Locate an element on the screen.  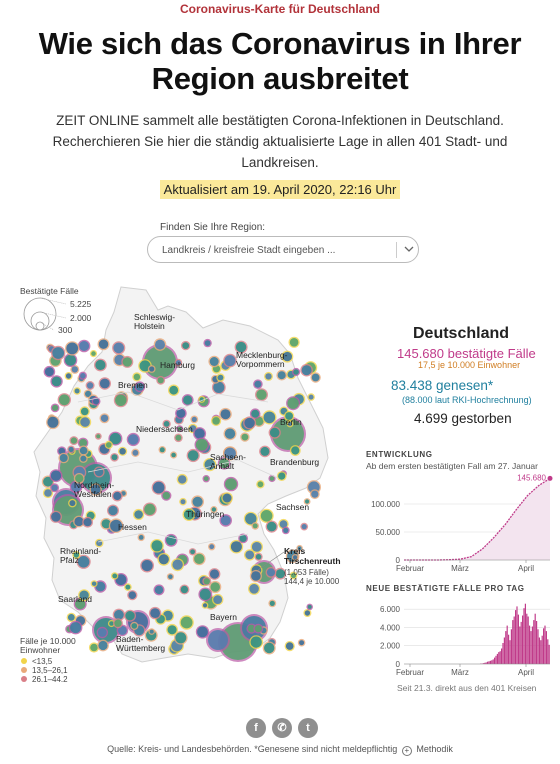
plus-icon: + is located at coordinates (406, 751).